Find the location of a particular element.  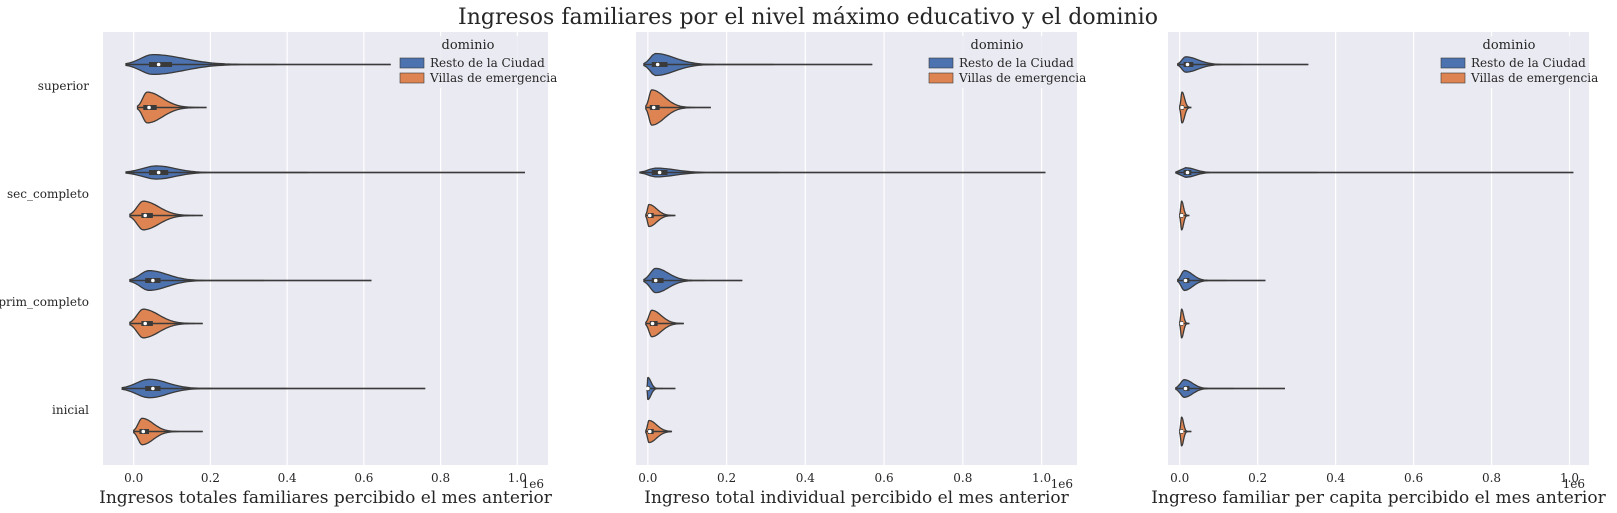

y-tick-label: superior is located at coordinates (63, 86).